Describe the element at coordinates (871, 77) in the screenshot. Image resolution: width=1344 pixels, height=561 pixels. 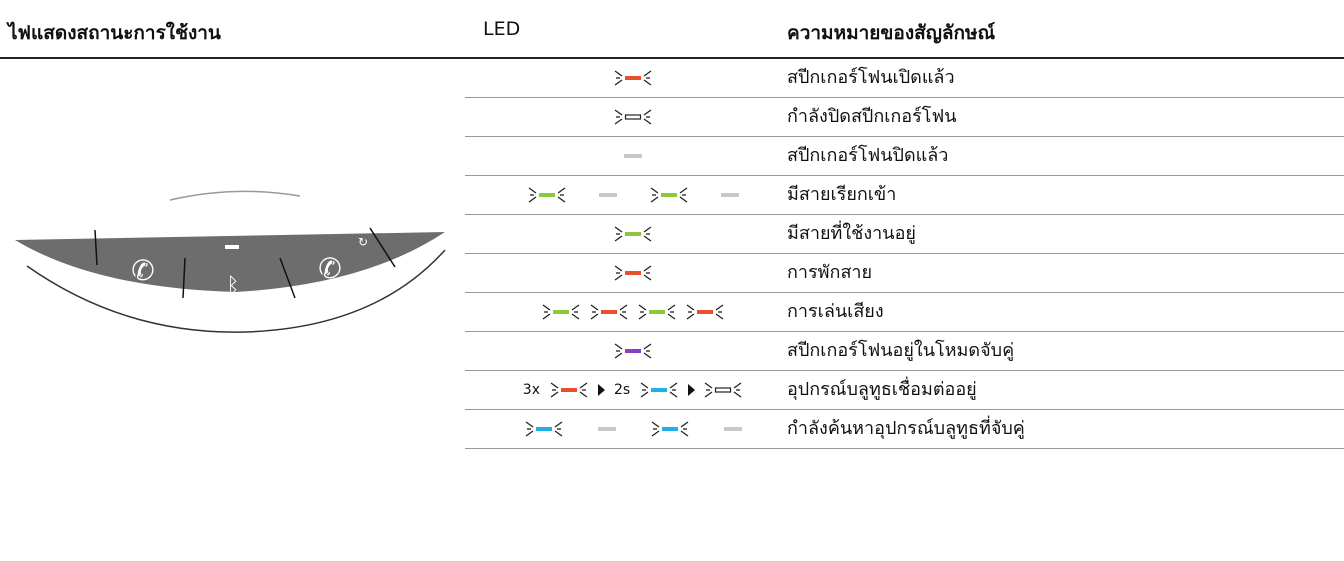
I see `meaning: สปีกเกอร์โฟนเปิดแล้ว` at that location.